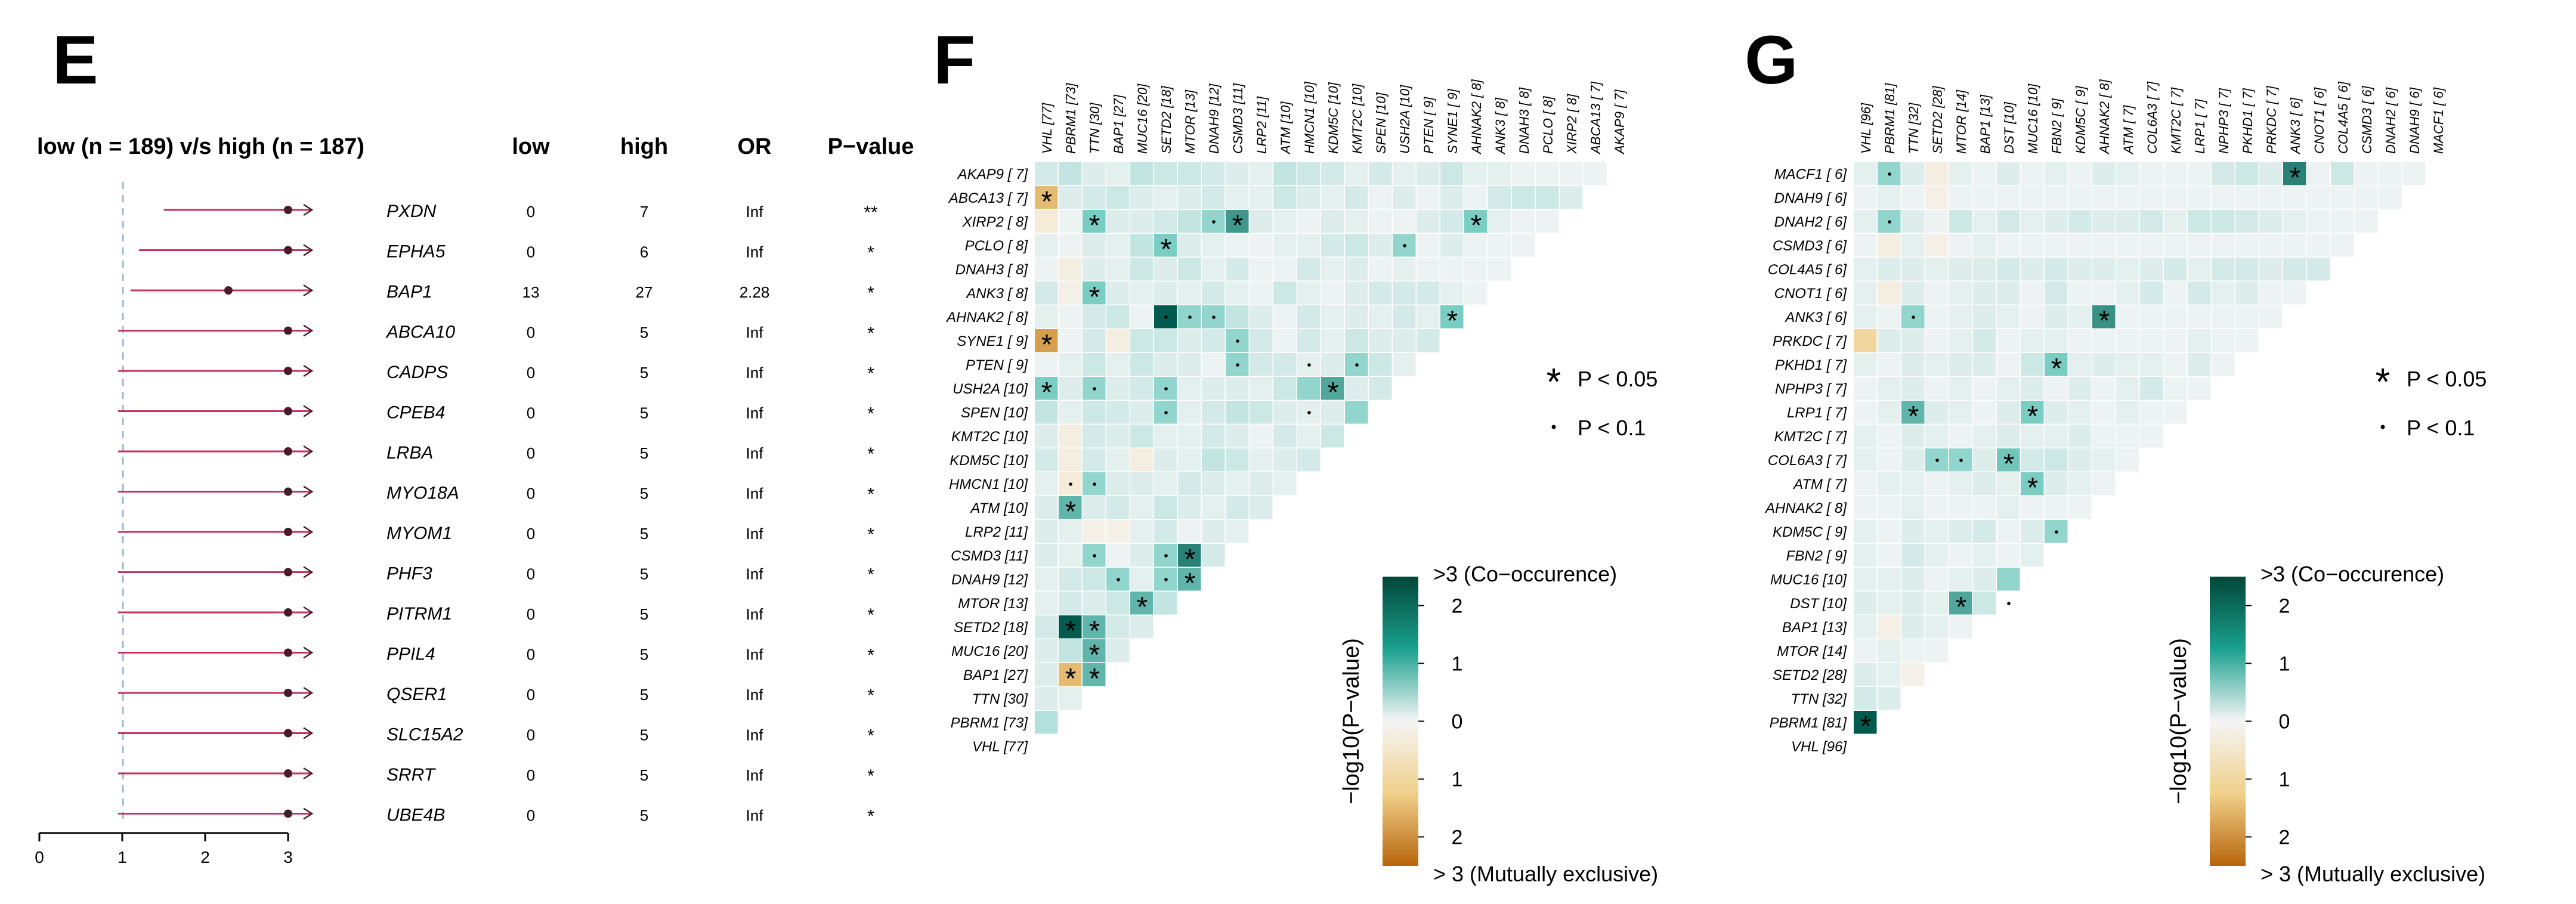  I want to click on gene-label: LRBA, so click(409, 453).